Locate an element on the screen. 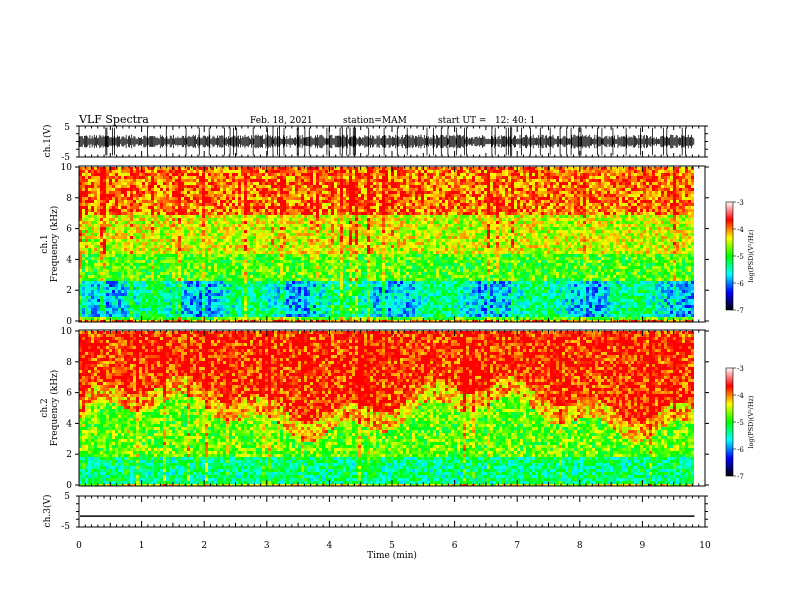 This screenshot has width=792, height=616. cb2-label: log(PSD)(V²/Hz) is located at coordinates (751, 421).